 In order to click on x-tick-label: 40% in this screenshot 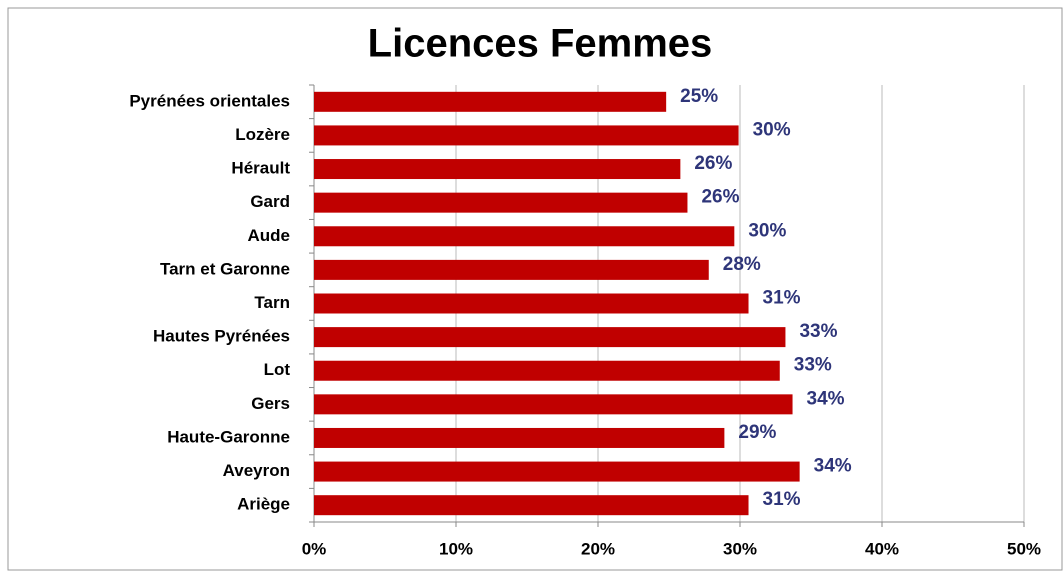, I will do `click(882, 548)`.